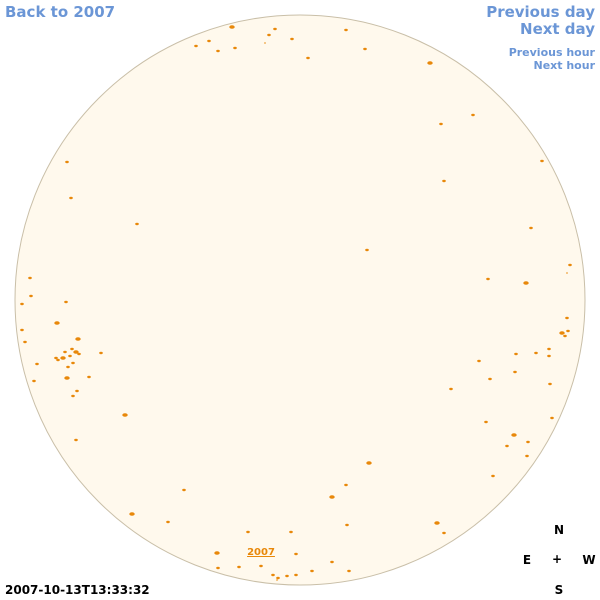 The image size is (600, 600). Describe the element at coordinates (261, 552) in the screenshot. I see `year-link: 2007` at that location.